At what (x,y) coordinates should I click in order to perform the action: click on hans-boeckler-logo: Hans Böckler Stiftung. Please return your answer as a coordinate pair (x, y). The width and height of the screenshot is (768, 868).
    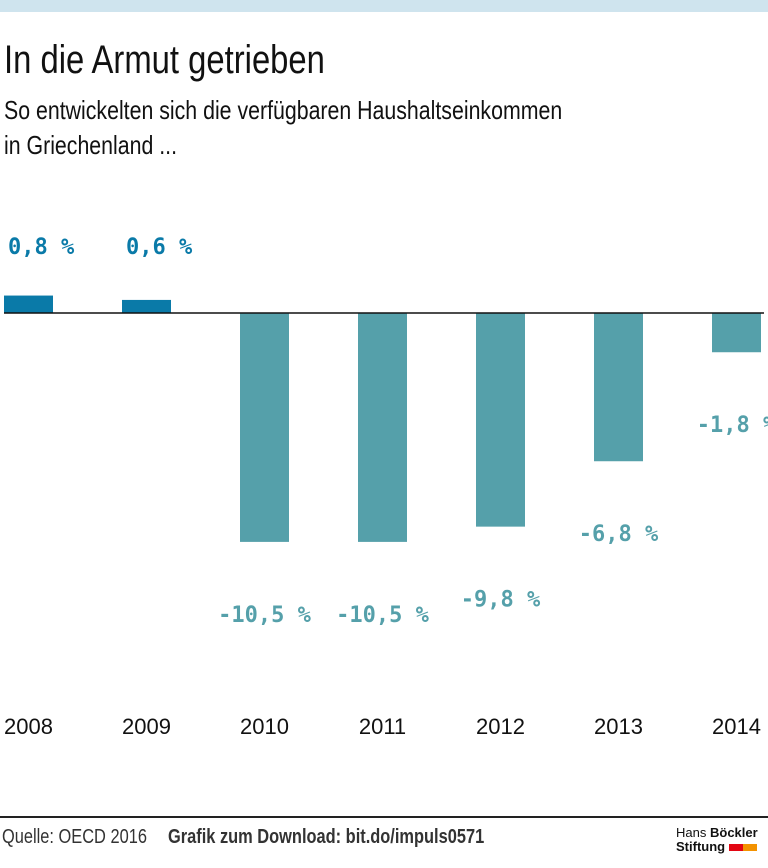
    Looking at the image, I should click on (717, 840).